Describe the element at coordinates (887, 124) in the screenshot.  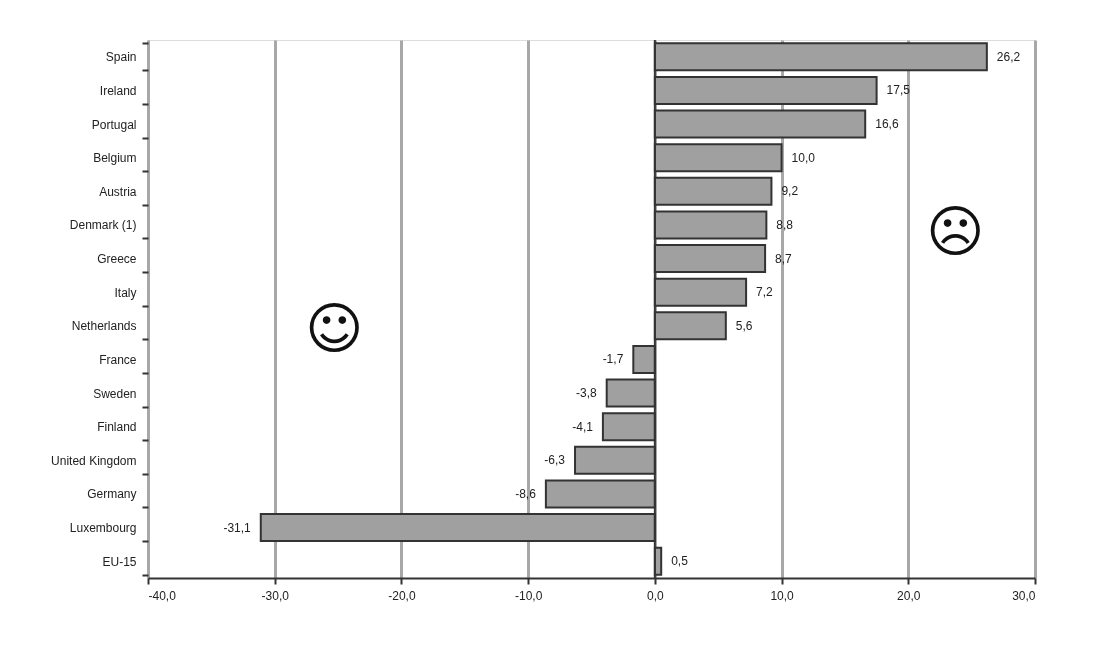
I see `data-label: 16,6` at that location.